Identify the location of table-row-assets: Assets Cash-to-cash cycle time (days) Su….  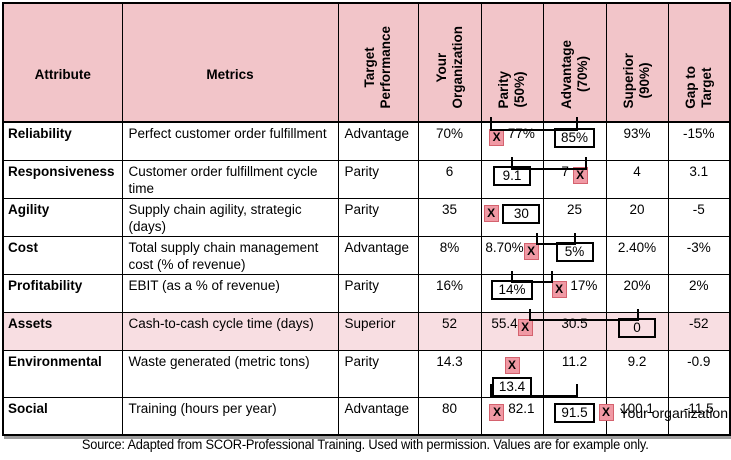
(366, 331).